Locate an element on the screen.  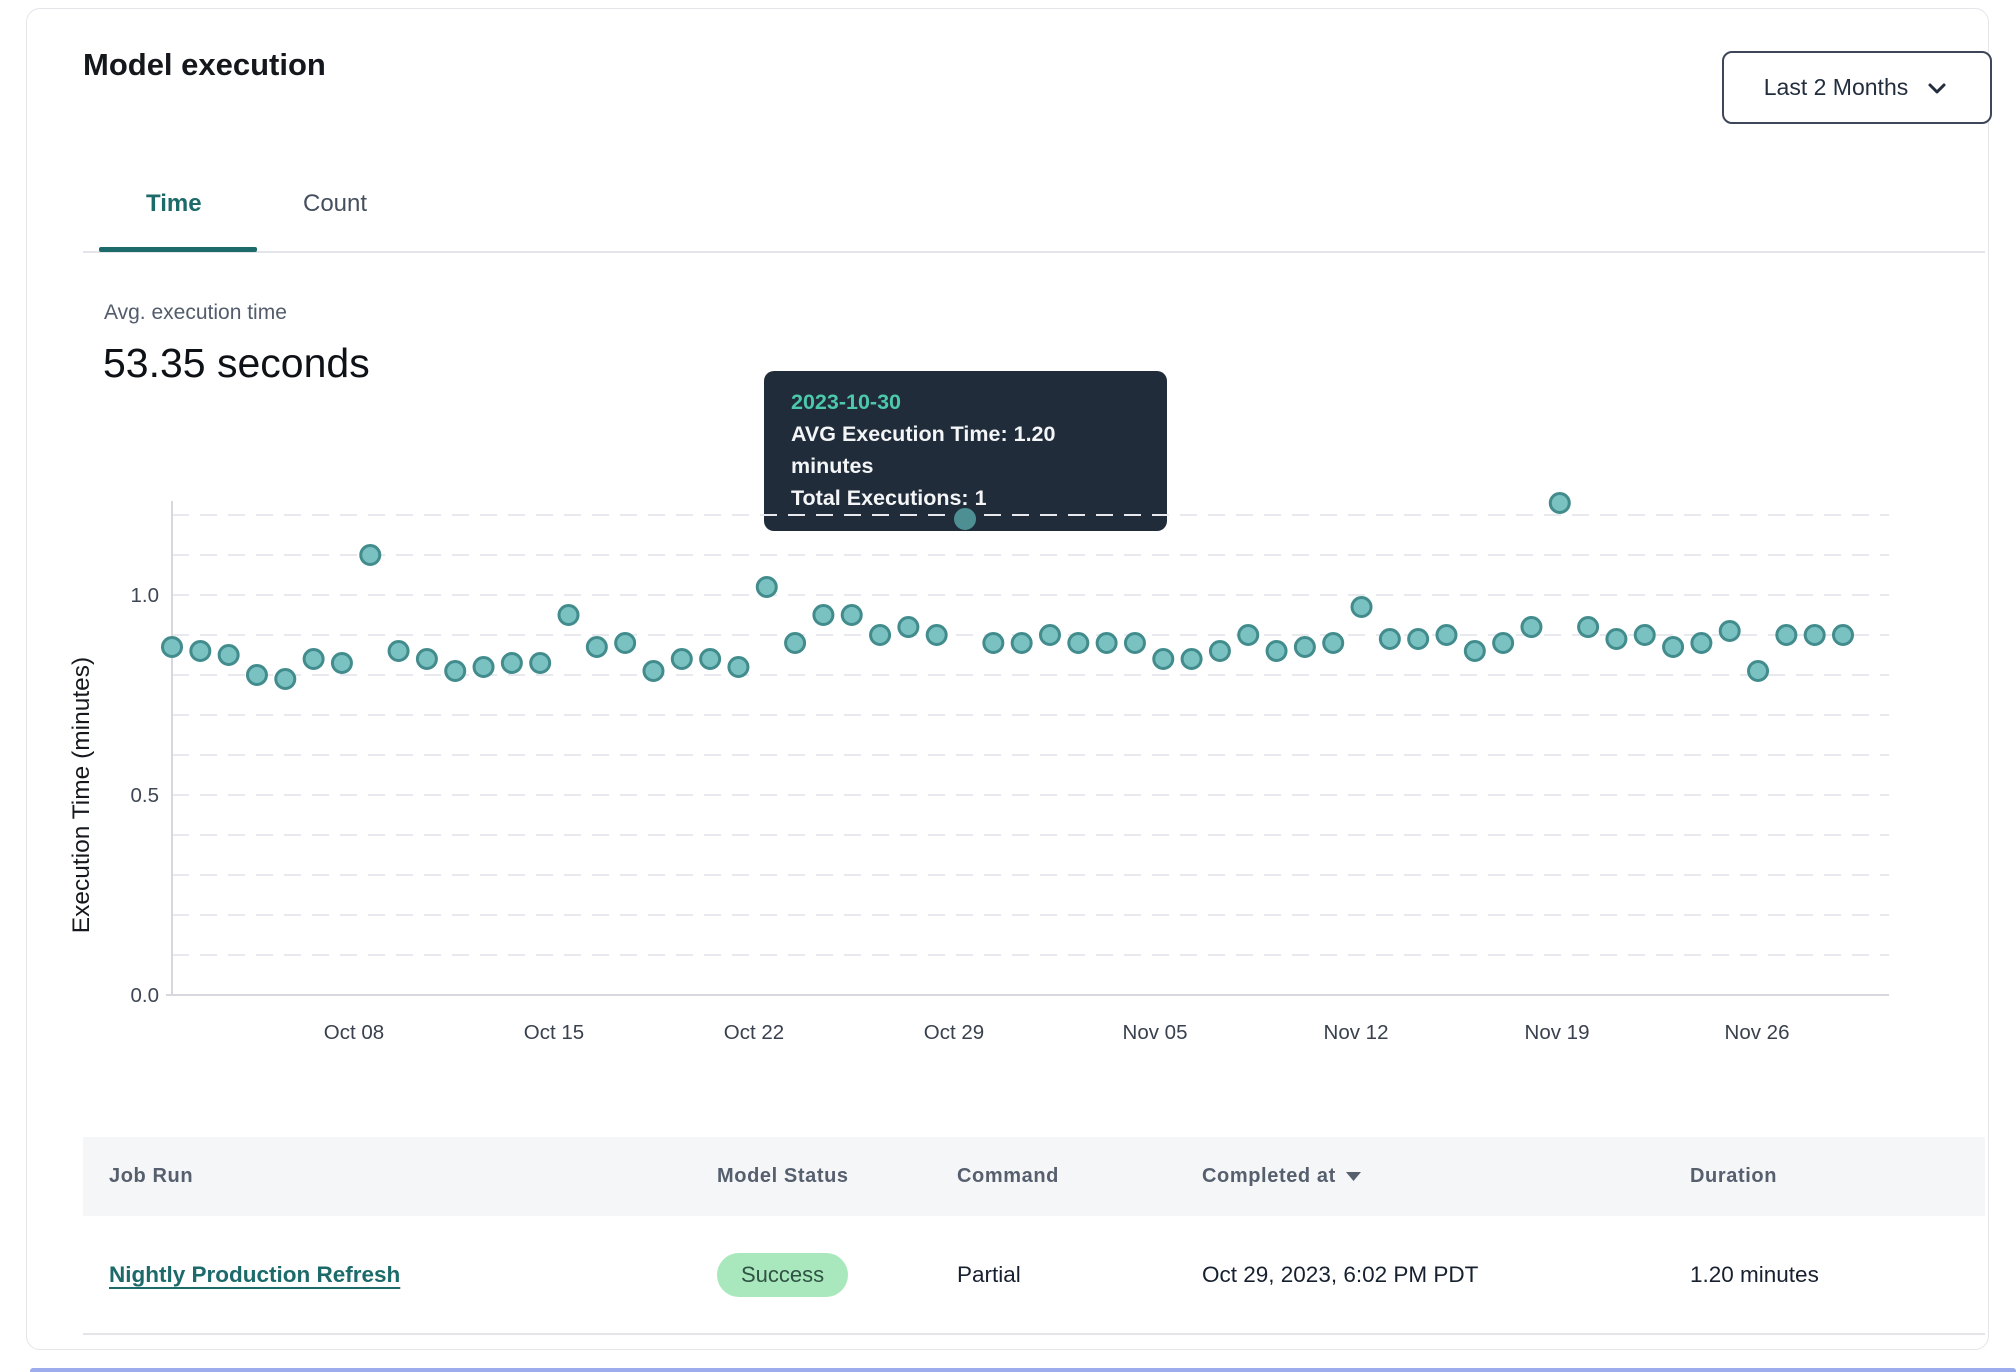
column-header-completed-at: Completed at is located at coordinates (1281, 1176).